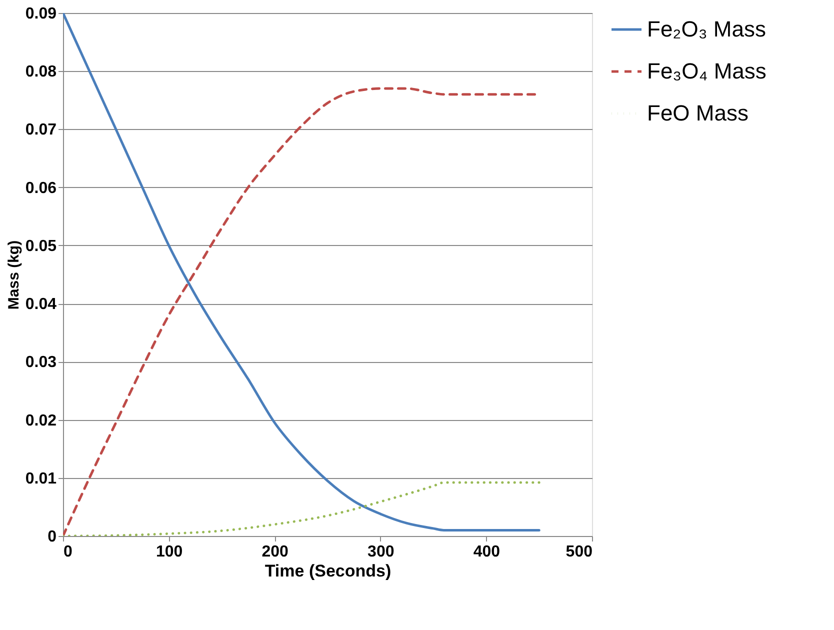  I want to click on y-tick-label: 0.03, so click(41, 363).